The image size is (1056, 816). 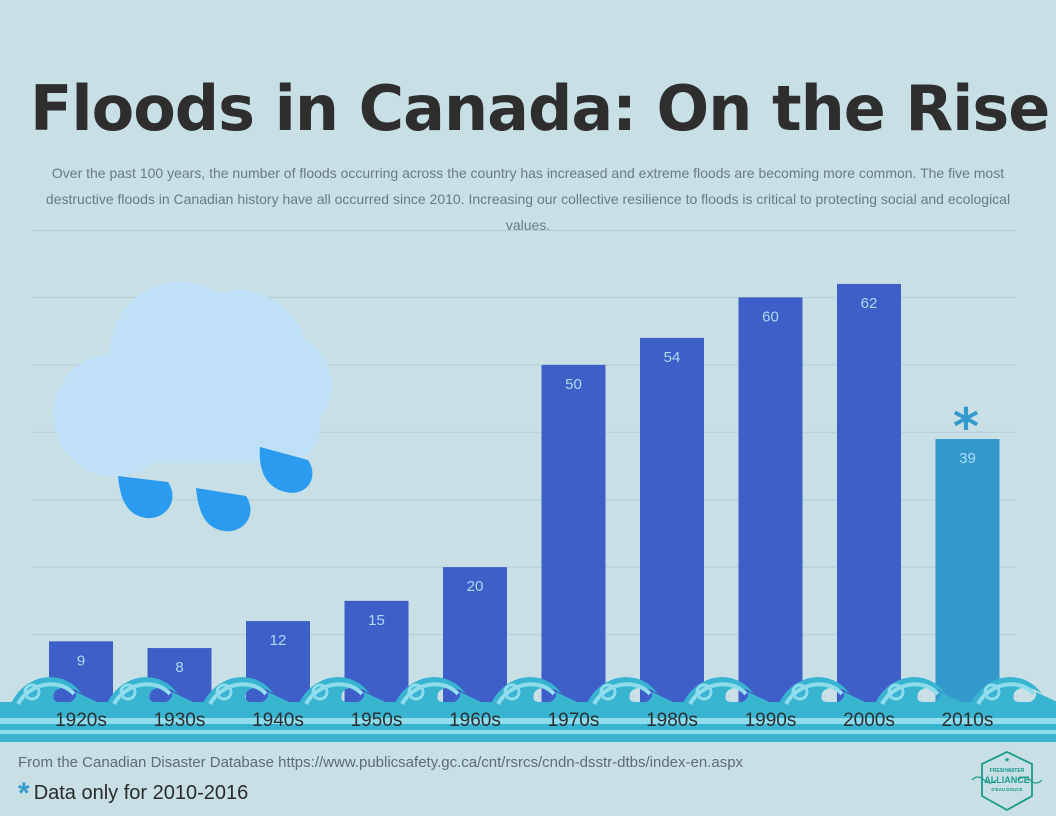 I want to click on waves-decoration, so click(x=528, y=709).